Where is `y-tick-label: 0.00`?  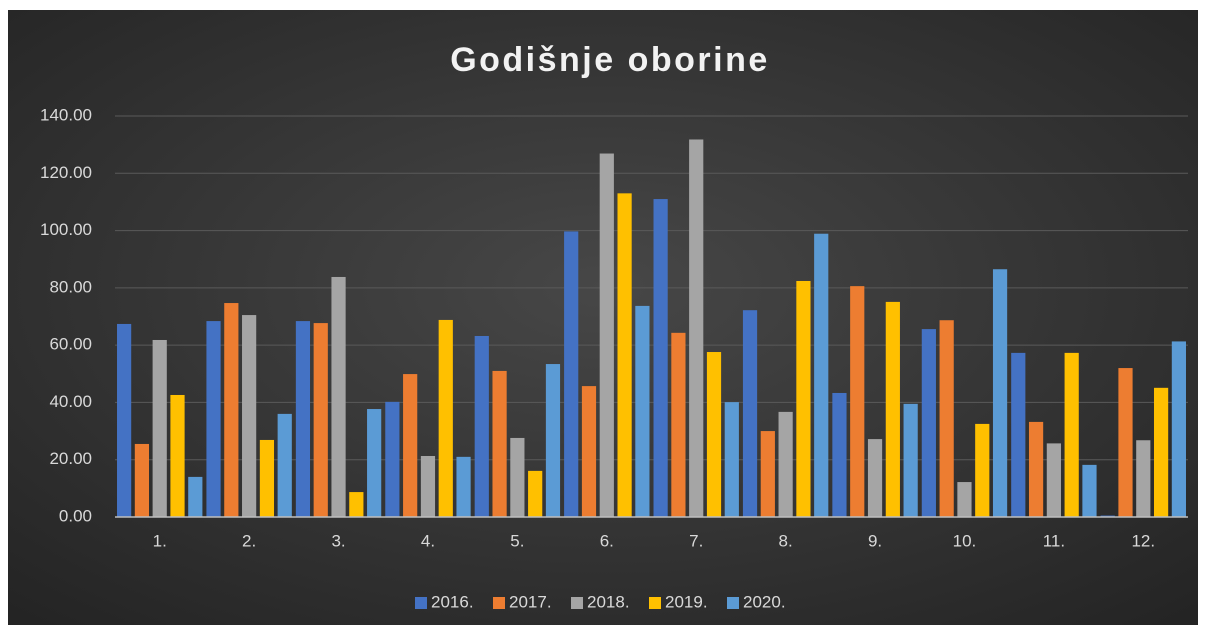
y-tick-label: 0.00 is located at coordinates (75, 515).